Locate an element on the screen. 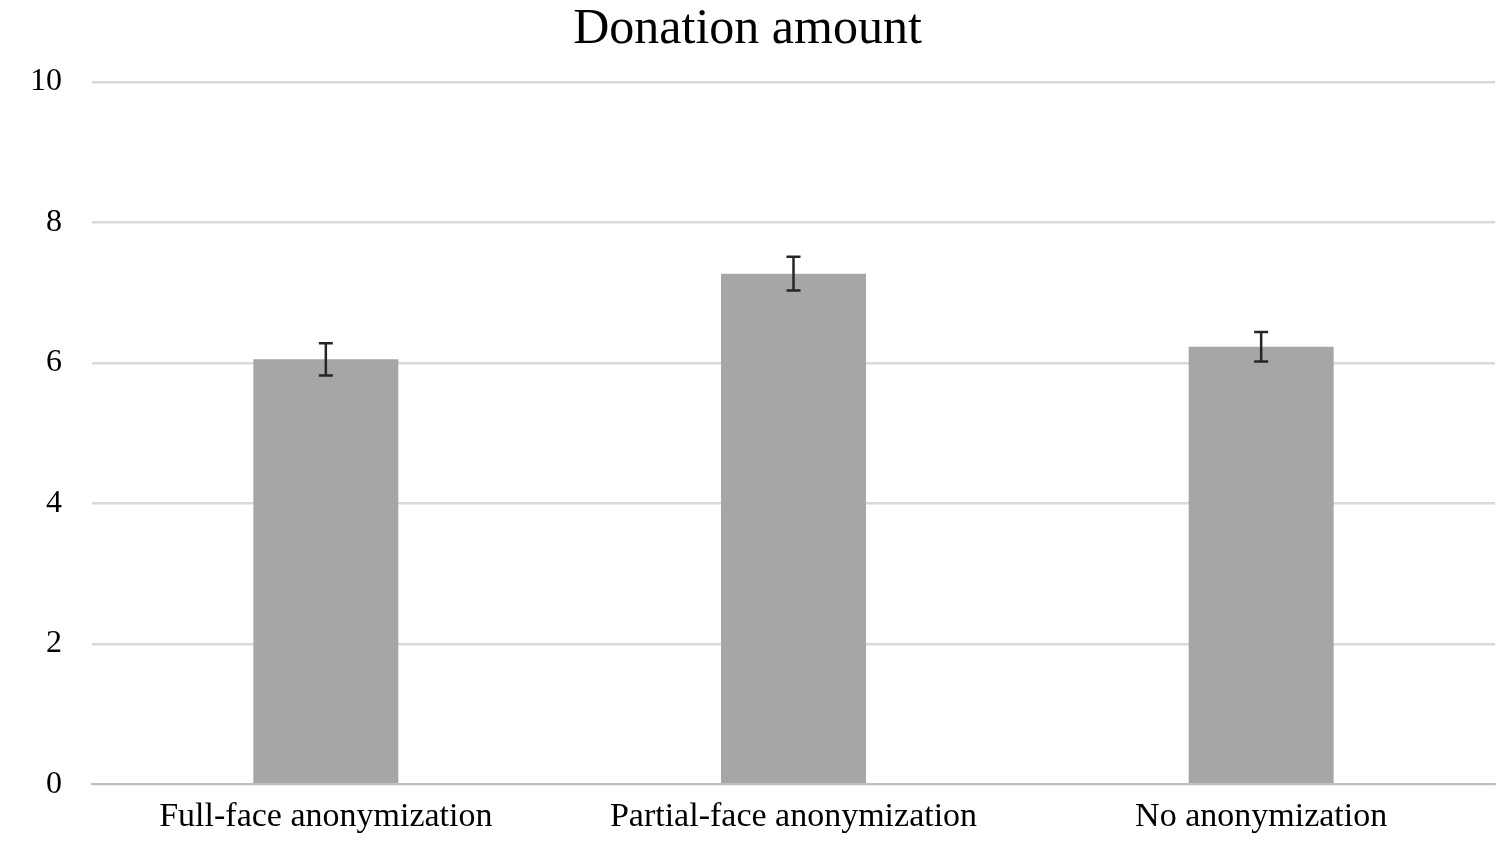  x-tick-label: No anonymization is located at coordinates (1261, 814).